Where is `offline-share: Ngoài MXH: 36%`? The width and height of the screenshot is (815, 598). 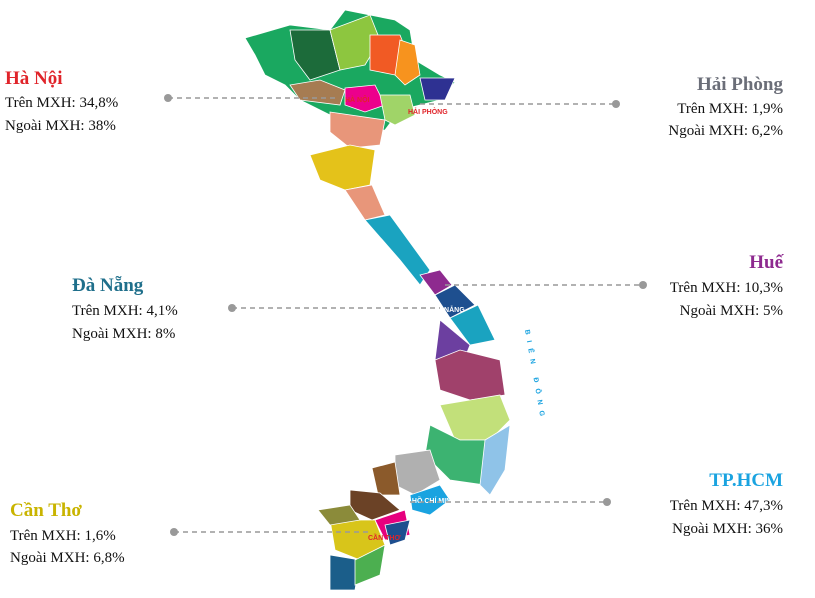 offline-share: Ngoài MXH: 36% is located at coordinates (727, 529).